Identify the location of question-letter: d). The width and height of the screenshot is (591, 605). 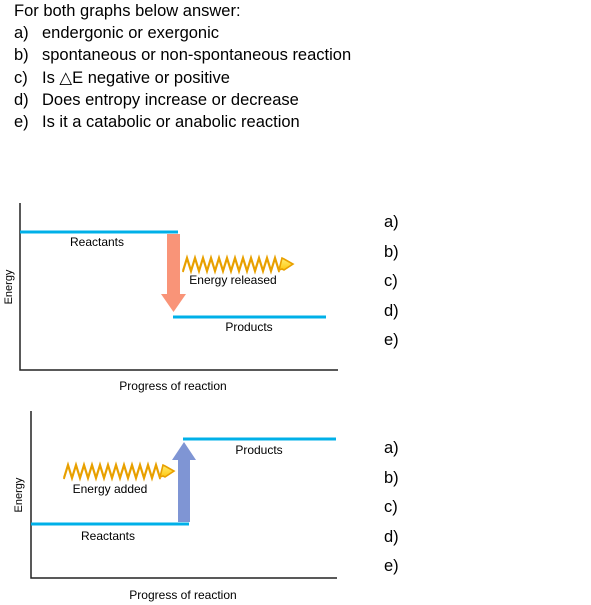
(21, 99).